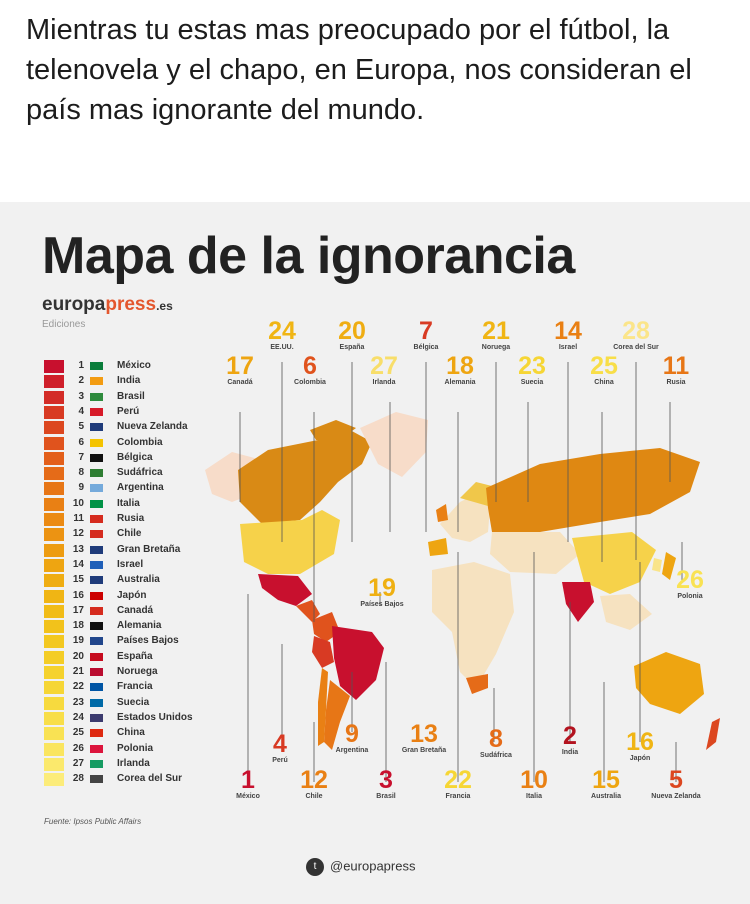 This screenshot has height=904, width=750. What do you see at coordinates (713, 734) in the screenshot?
I see `map-new-zealand` at bounding box center [713, 734].